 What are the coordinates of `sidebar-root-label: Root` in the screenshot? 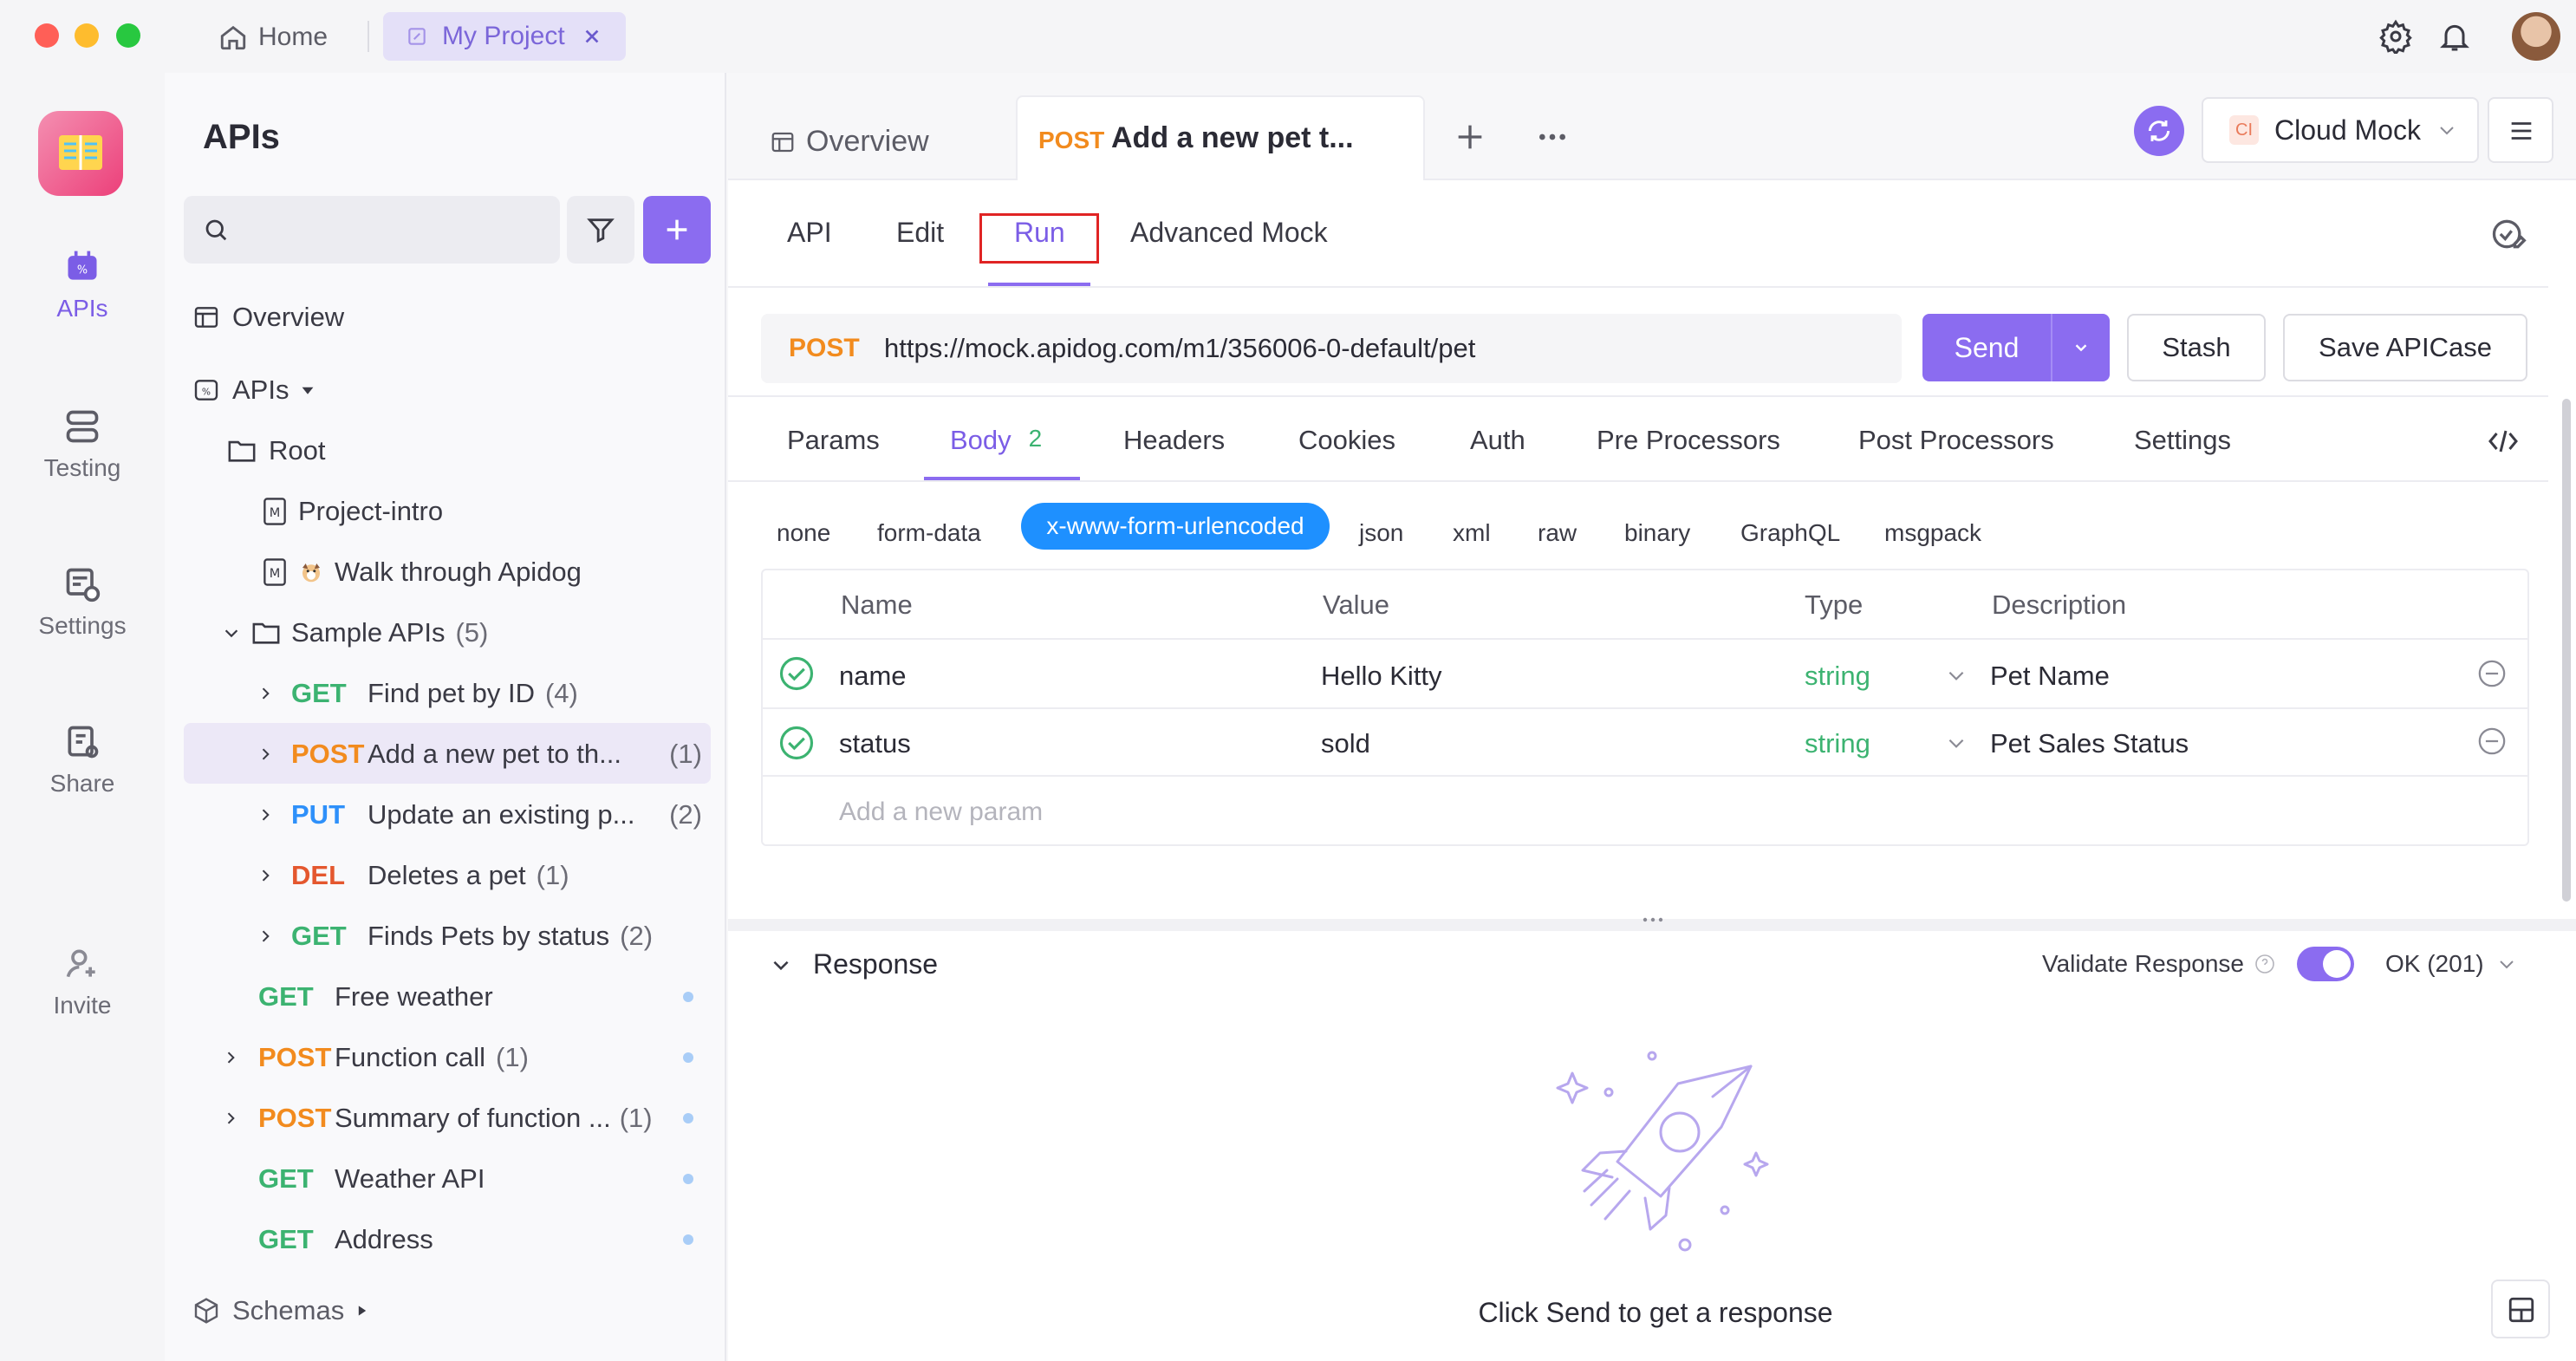 It's located at (297, 450).